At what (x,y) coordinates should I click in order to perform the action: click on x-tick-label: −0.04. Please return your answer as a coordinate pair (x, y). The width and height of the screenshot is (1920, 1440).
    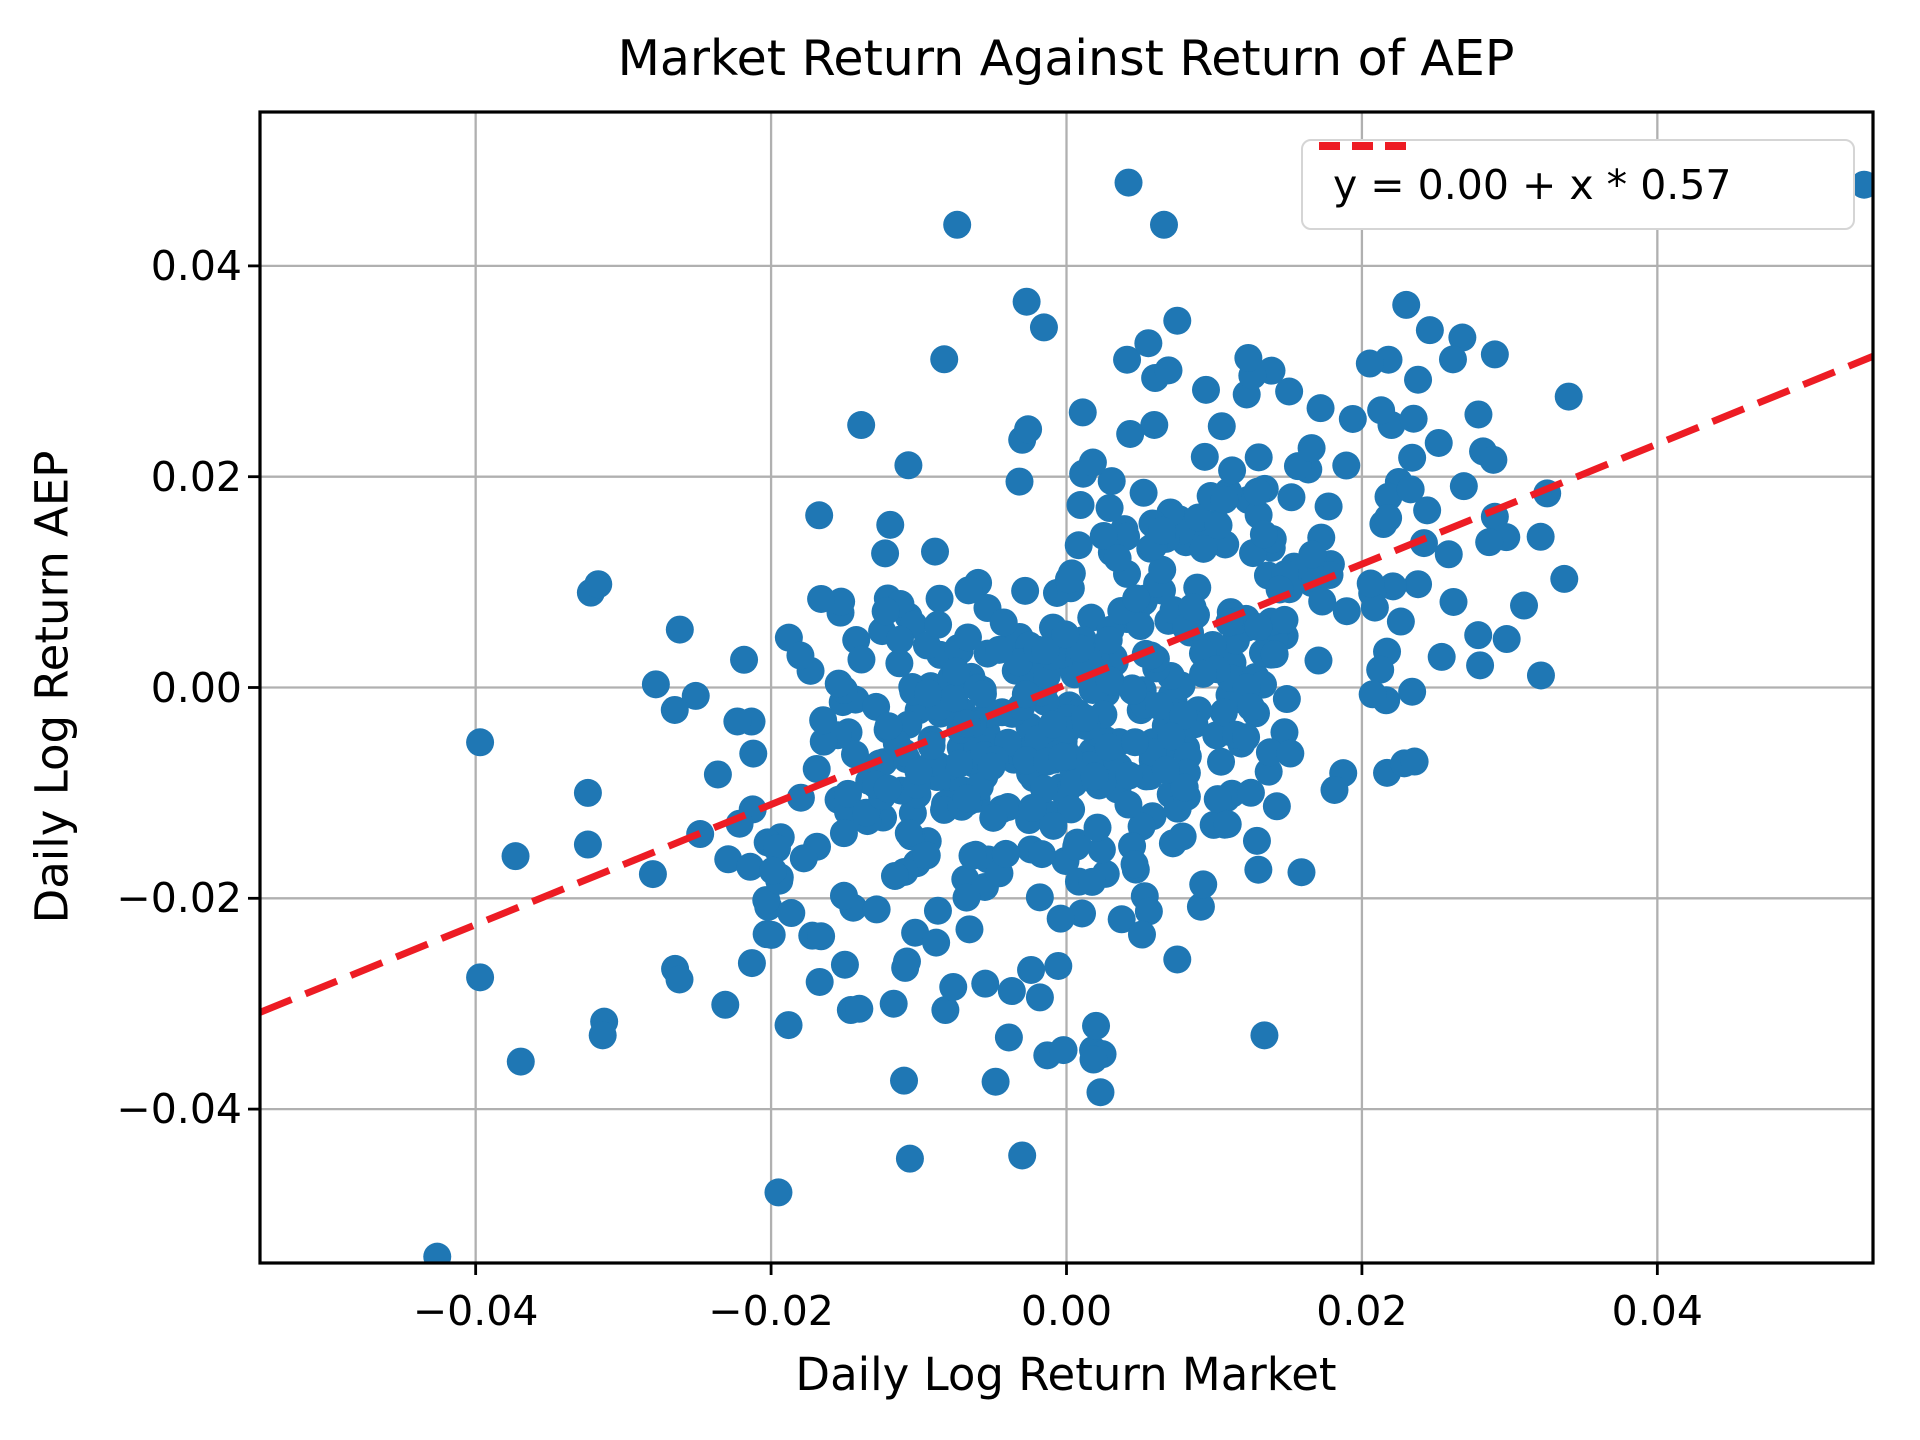
    Looking at the image, I should click on (475, 1311).